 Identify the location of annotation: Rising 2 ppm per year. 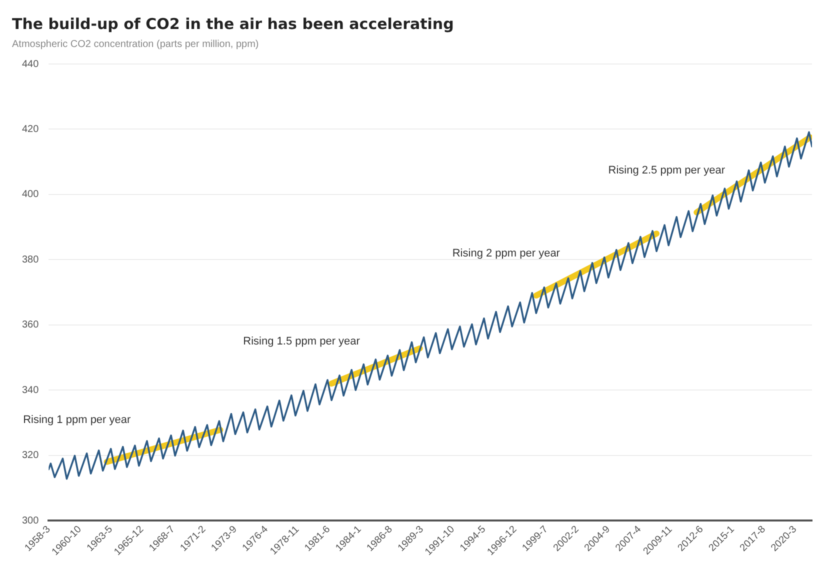
(506, 254).